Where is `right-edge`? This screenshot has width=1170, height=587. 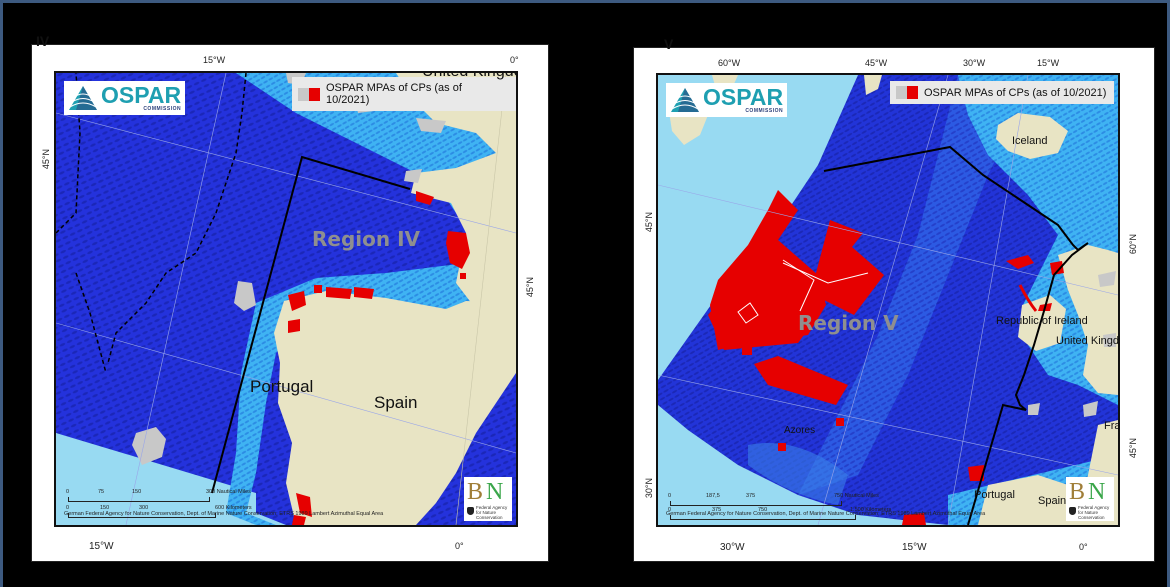 right-edge is located at coordinates (1168, 293).